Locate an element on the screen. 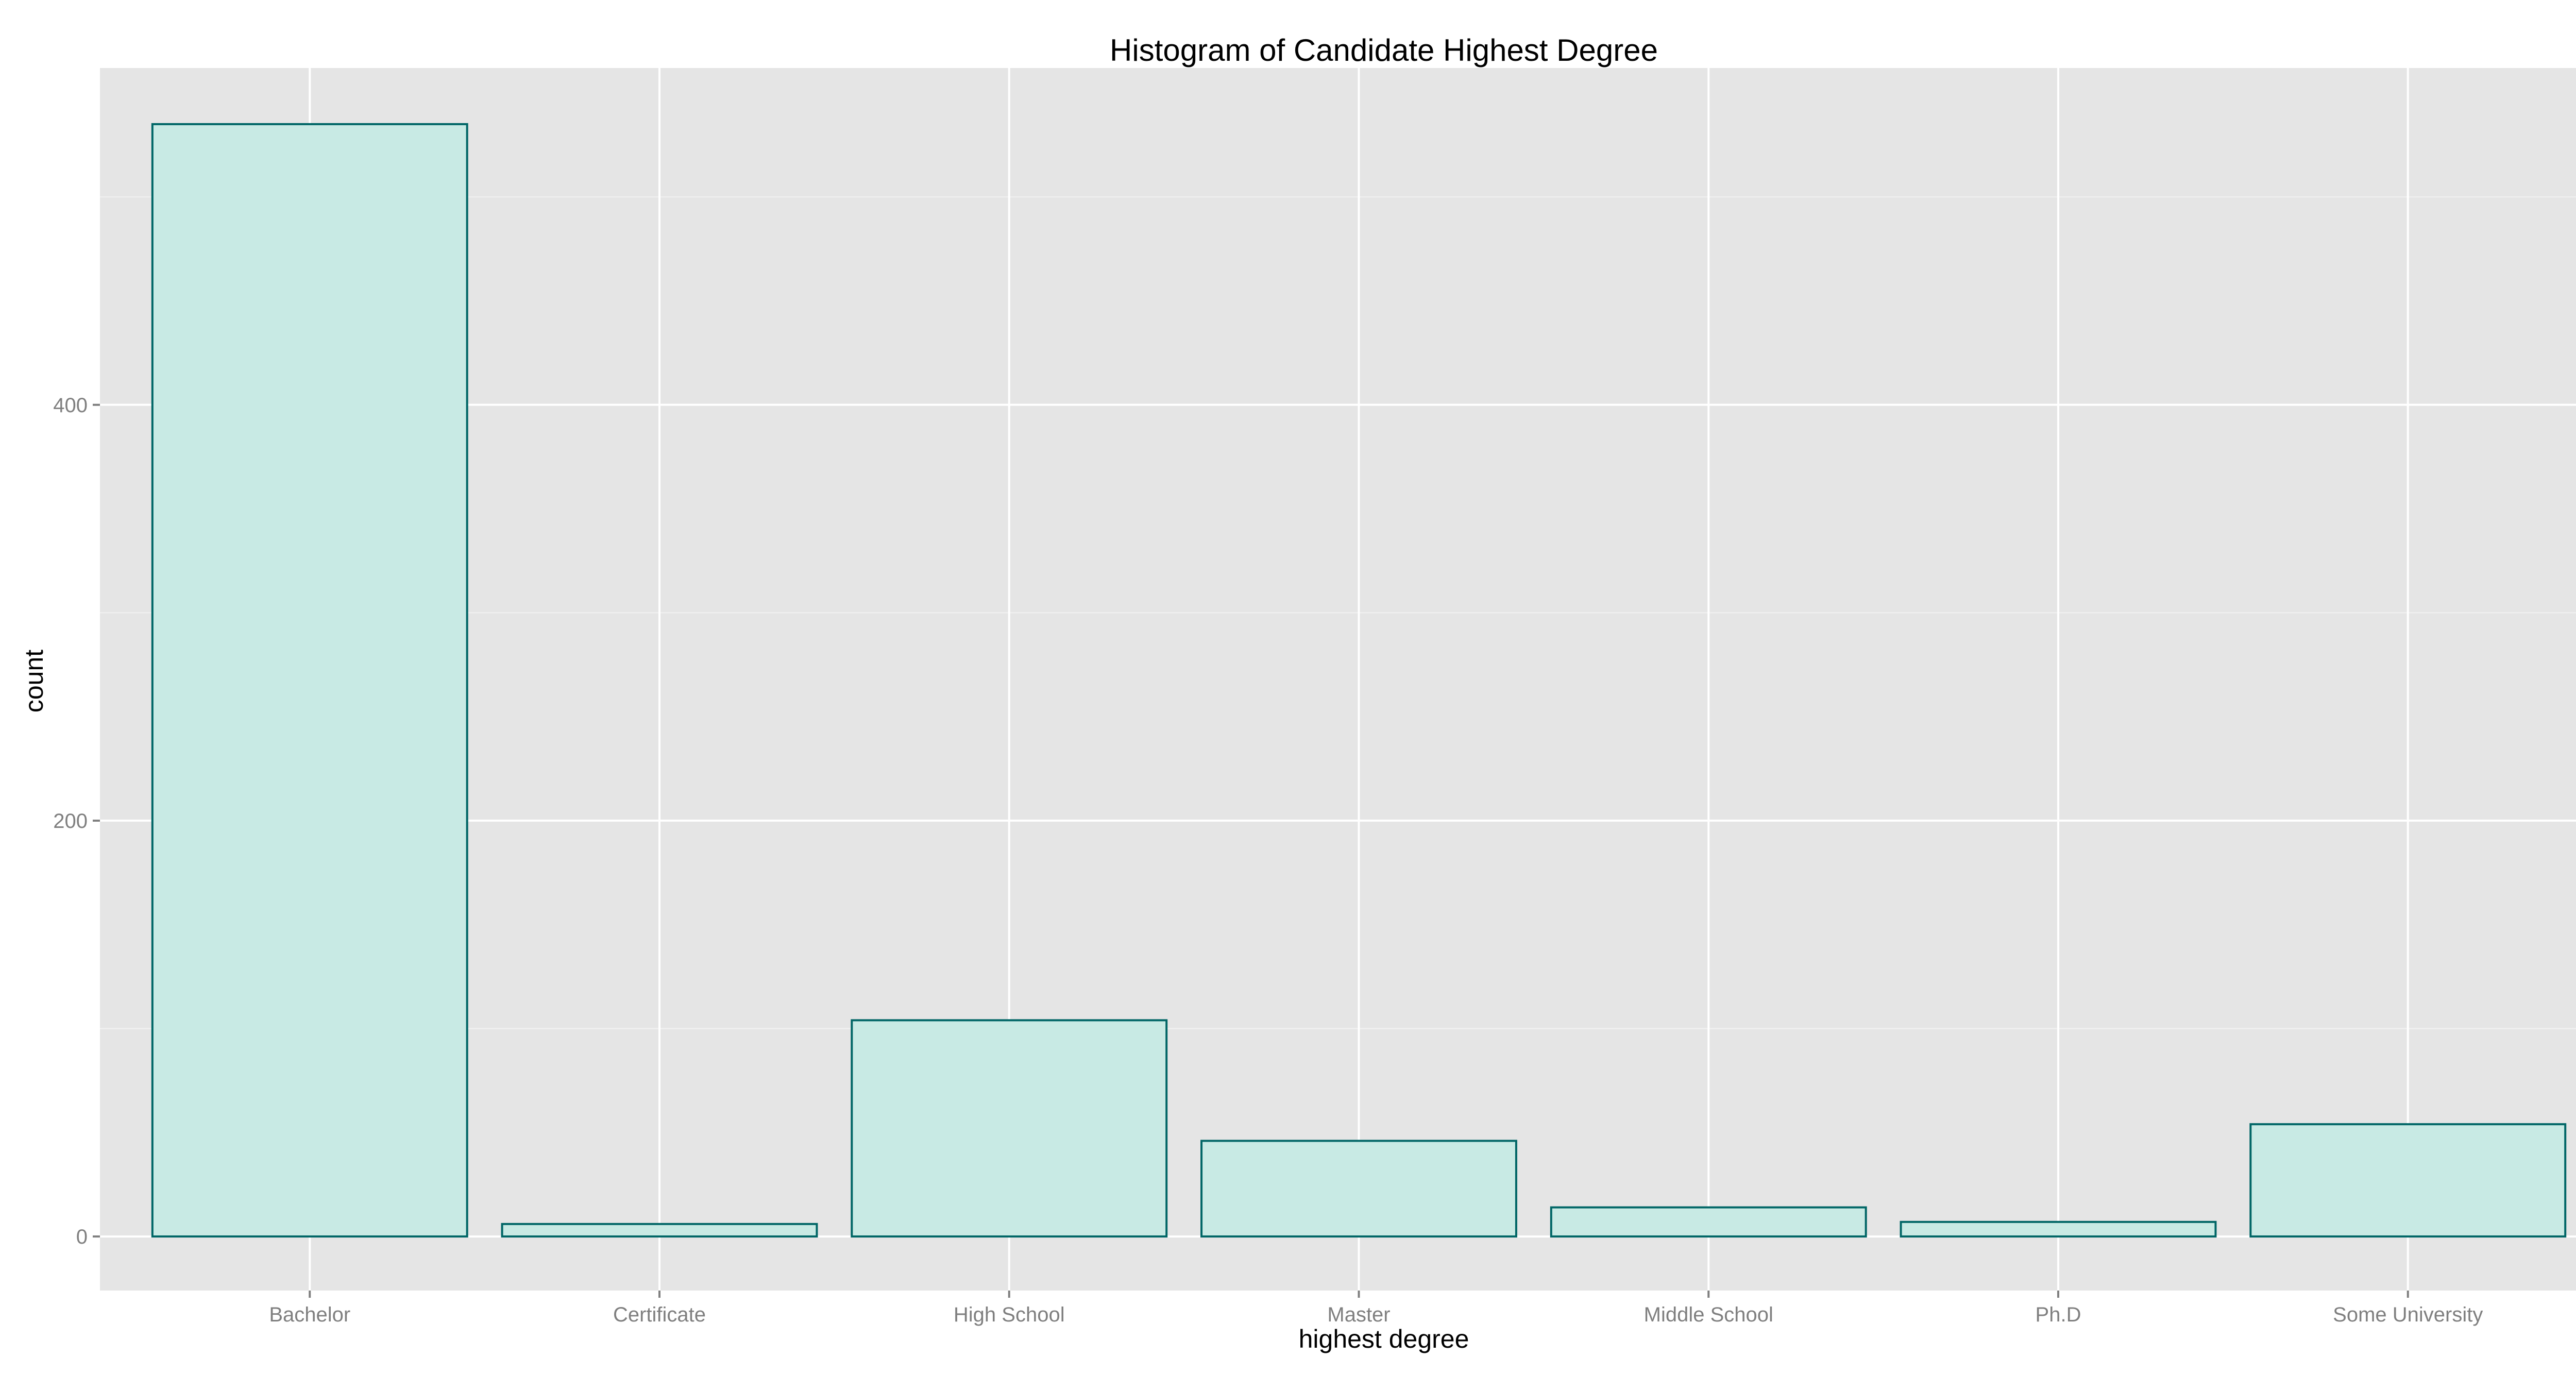  y-axis: 0 200 400 is located at coordinates (76, 821).